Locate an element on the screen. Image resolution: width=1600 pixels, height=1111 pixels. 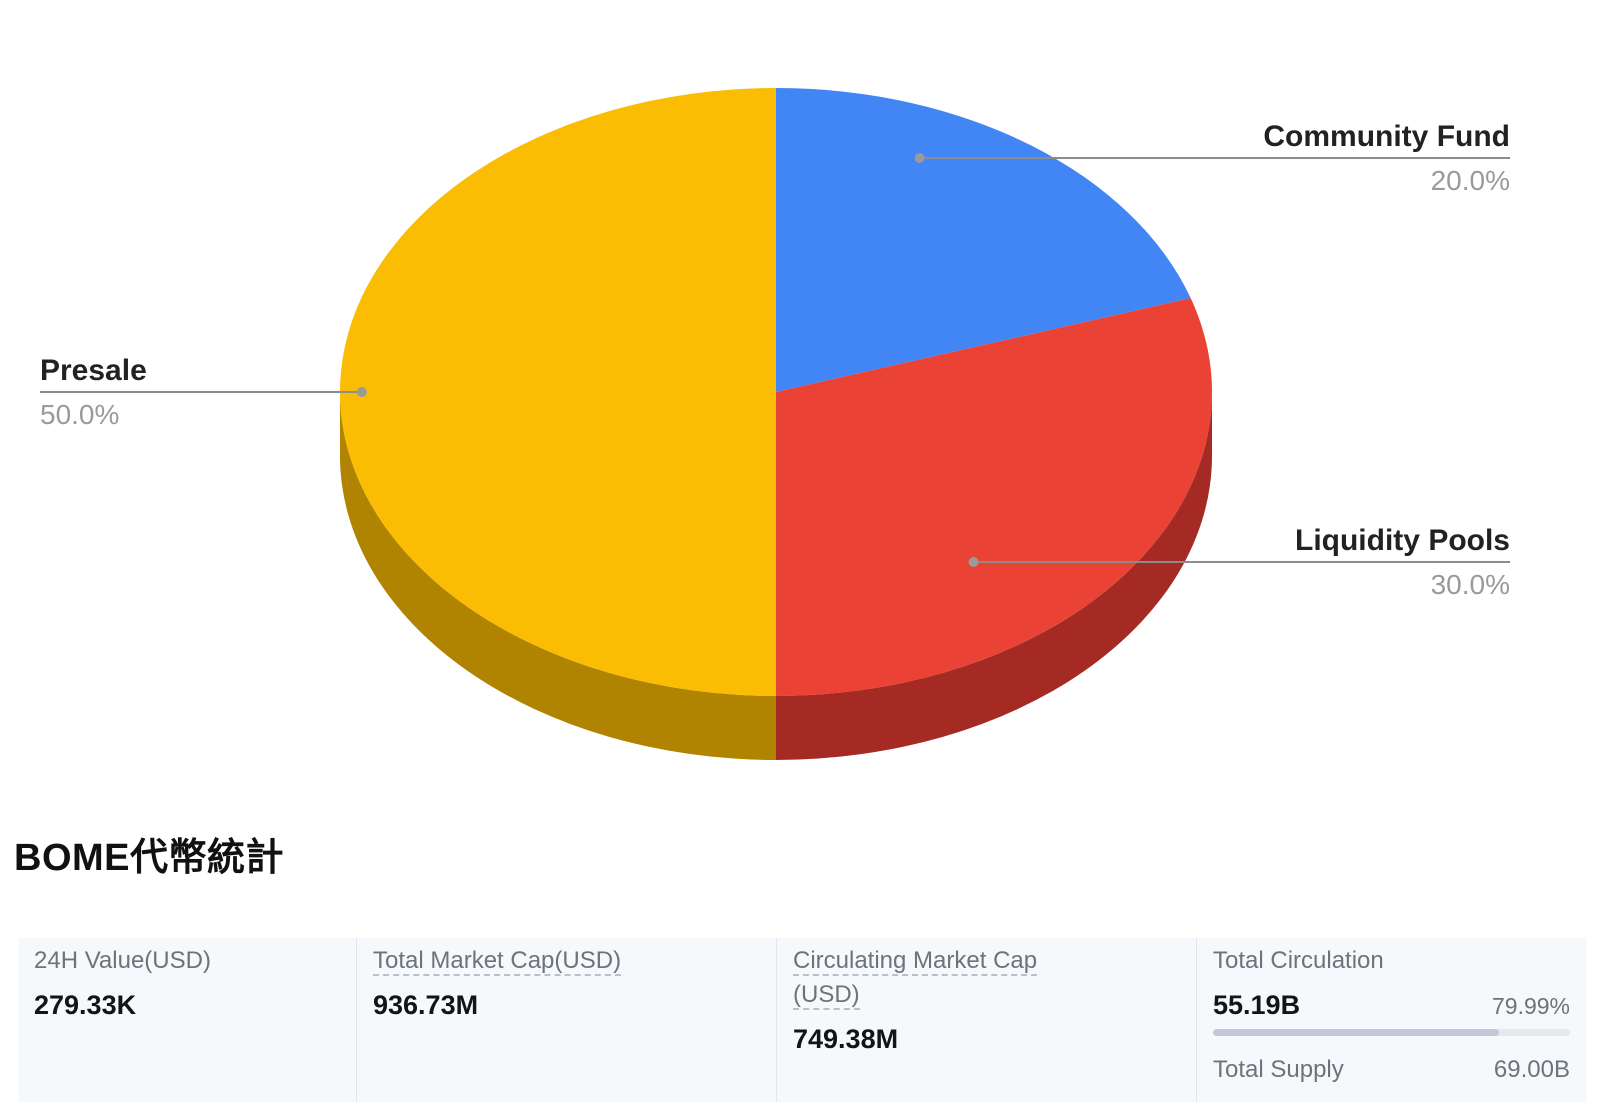
circulation-progress-fill is located at coordinates (1356, 1032).